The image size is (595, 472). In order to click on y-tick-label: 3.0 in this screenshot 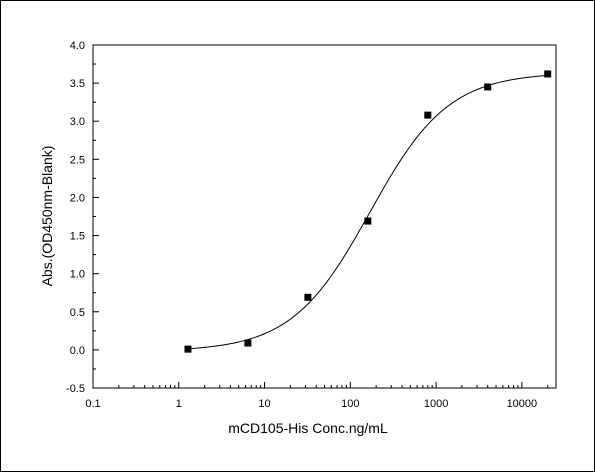, I will do `click(77, 122)`.